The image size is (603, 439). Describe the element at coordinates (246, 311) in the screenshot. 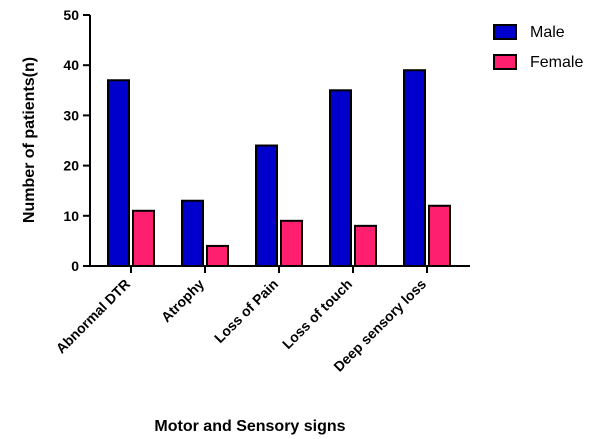

I see `x-tick-label: Loss of Pain` at that location.